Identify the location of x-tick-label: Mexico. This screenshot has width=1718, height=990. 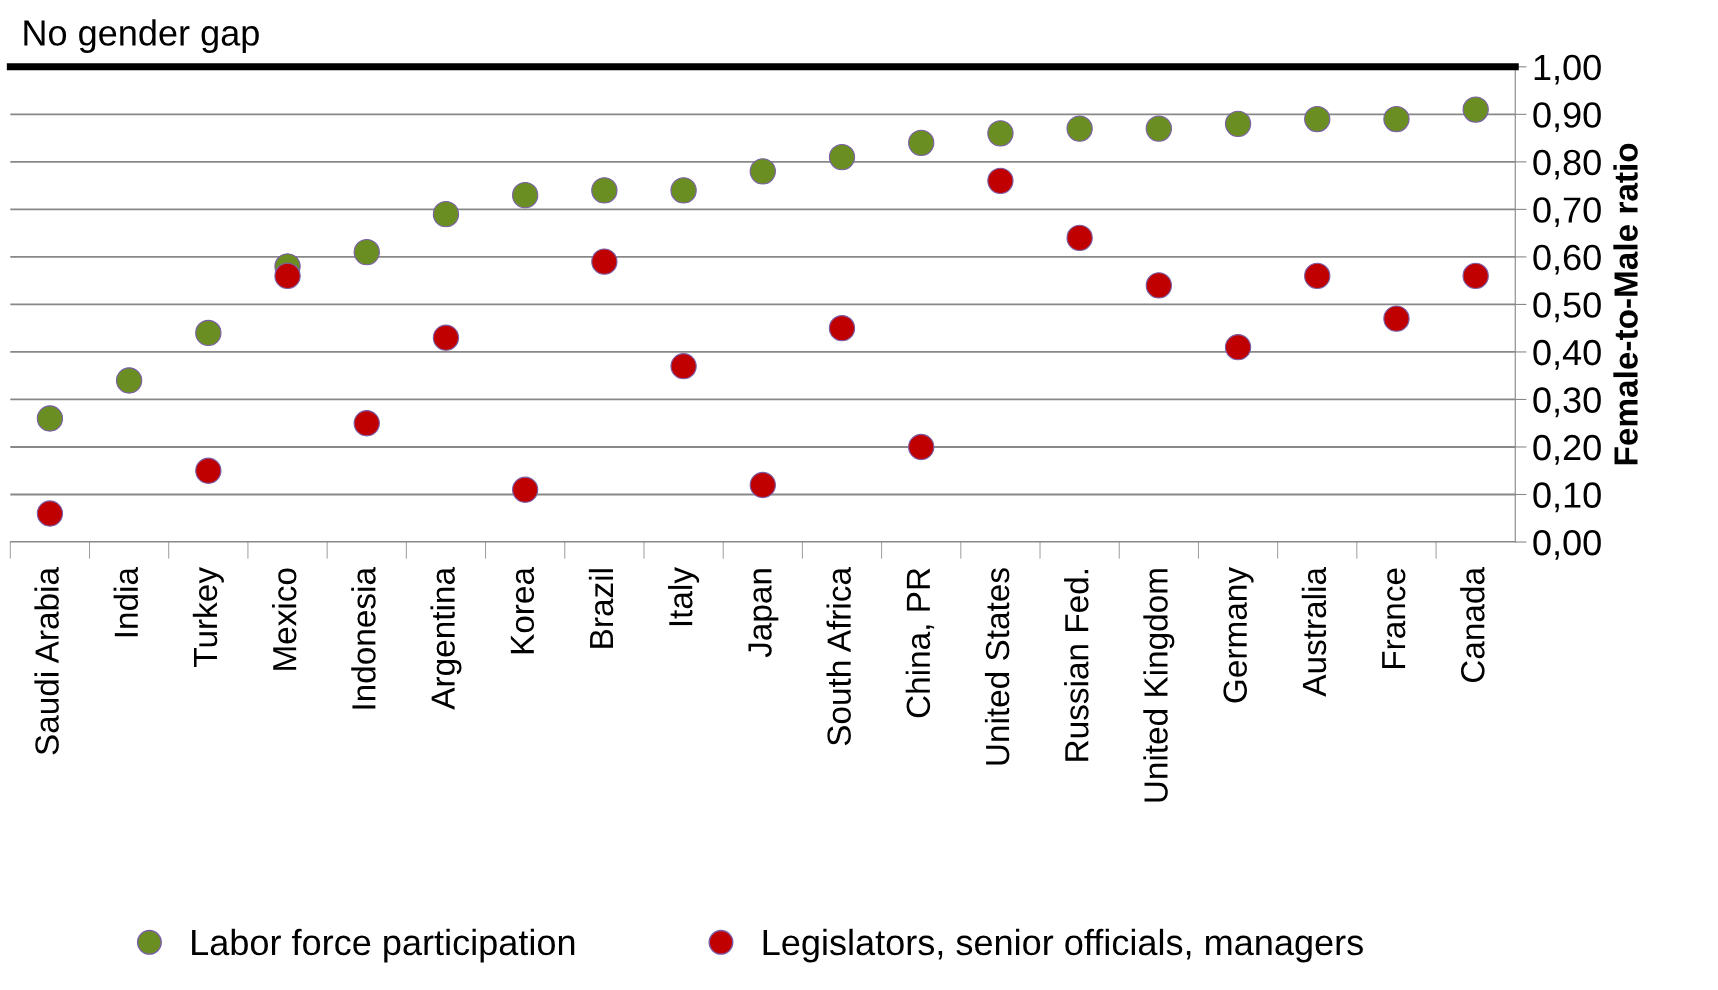
(284, 619).